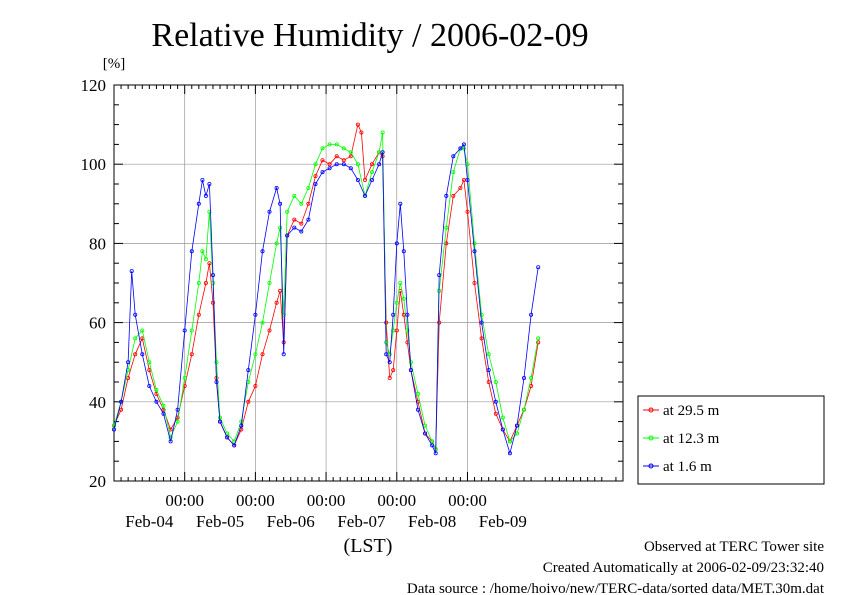 The image size is (842, 595). I want to click on x-axis-label: (LST), so click(368, 546).